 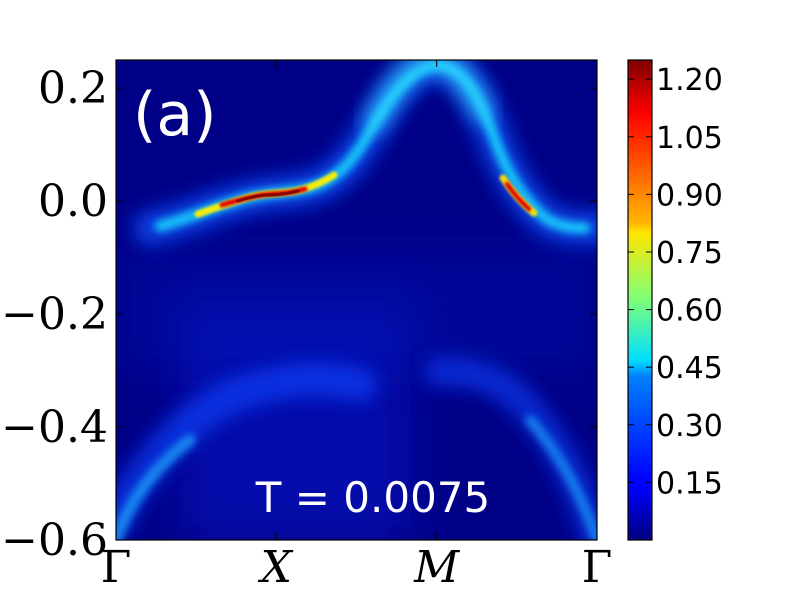 I want to click on lower-band-left-core, so click(x=156, y=487).